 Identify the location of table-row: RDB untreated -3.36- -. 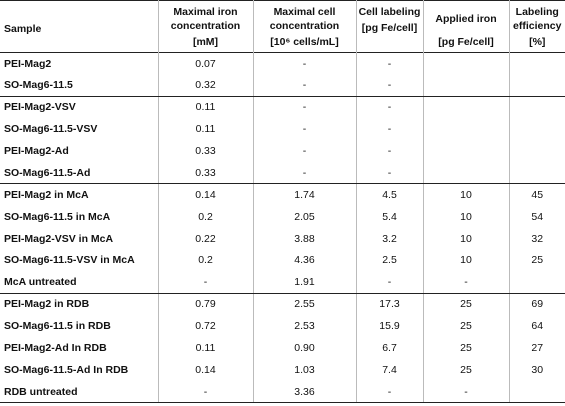
(282, 392).